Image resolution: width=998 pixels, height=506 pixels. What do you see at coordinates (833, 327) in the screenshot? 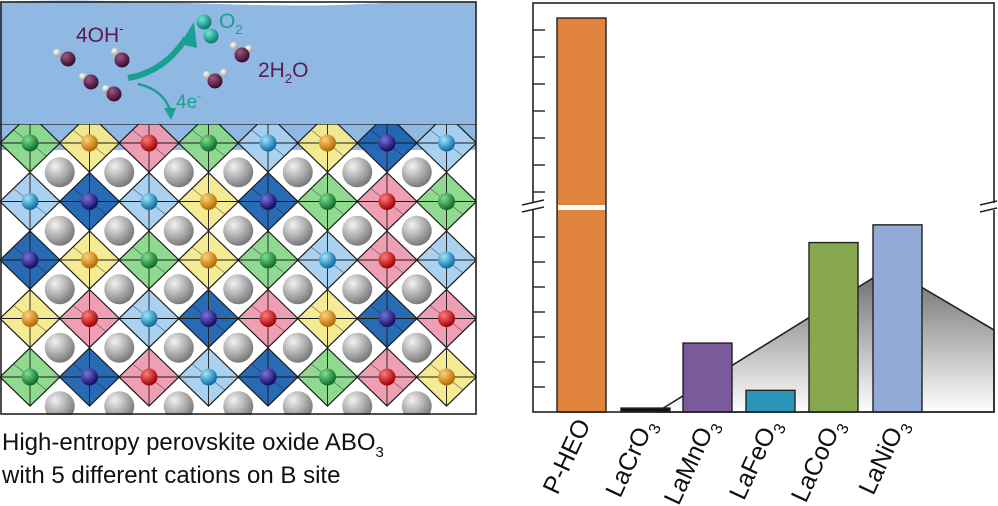
I see `bar-lacoo3` at bounding box center [833, 327].